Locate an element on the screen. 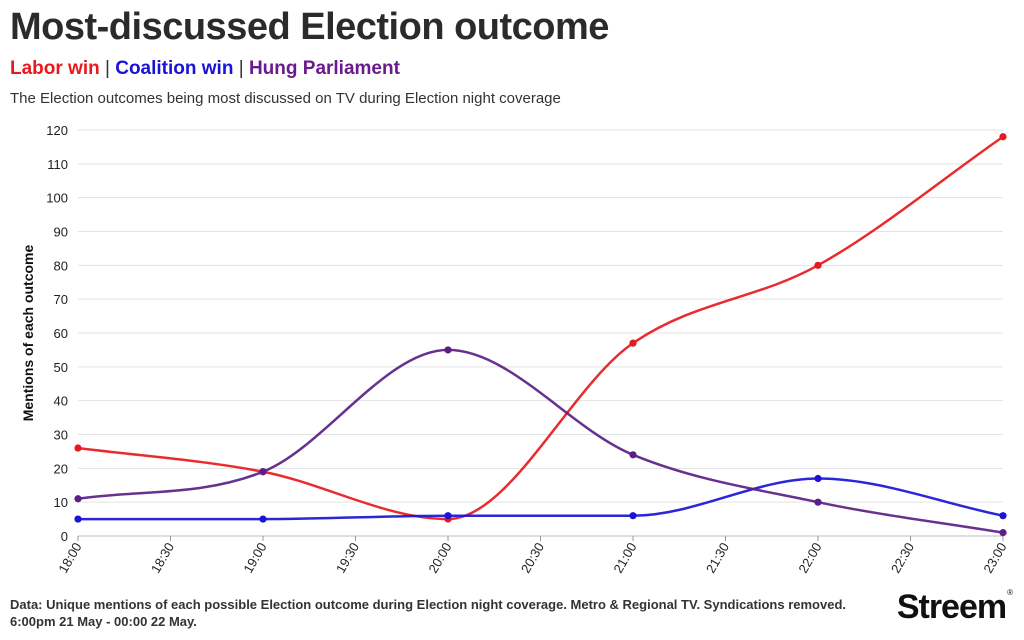 This screenshot has height=640, width=1024. x-tick-label: 22:30 is located at coordinates (902, 558).